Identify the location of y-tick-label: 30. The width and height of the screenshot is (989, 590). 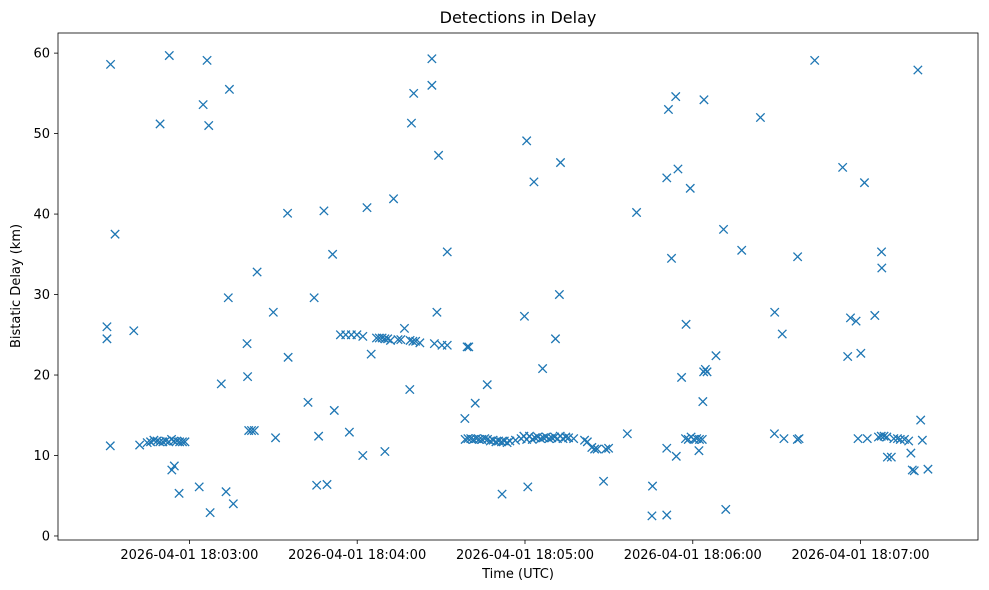
(41, 295).